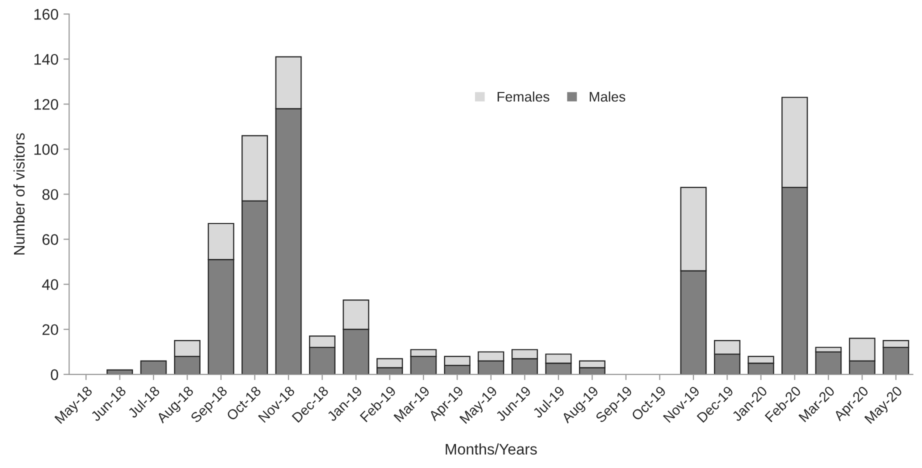 The width and height of the screenshot is (922, 468). What do you see at coordinates (46, 14) in the screenshot?
I see `y-tick-label: 160` at bounding box center [46, 14].